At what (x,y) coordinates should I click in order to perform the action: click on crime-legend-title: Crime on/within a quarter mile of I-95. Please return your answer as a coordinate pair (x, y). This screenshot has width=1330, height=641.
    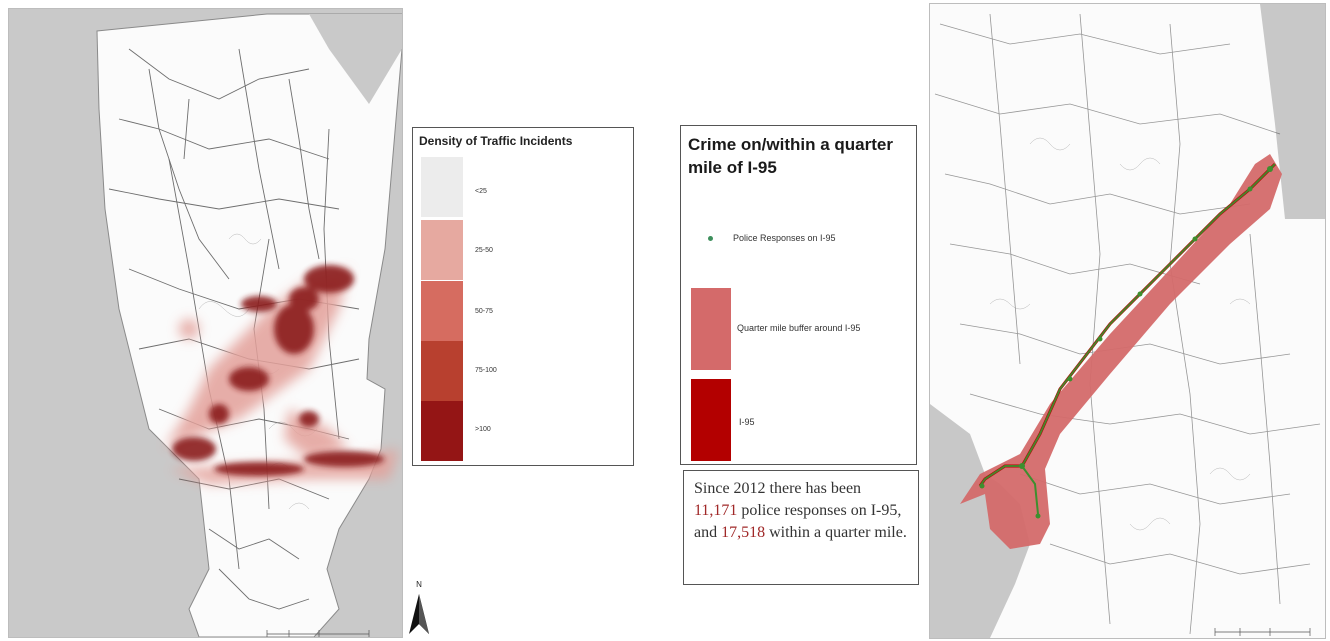
    Looking at the image, I should click on (790, 156).